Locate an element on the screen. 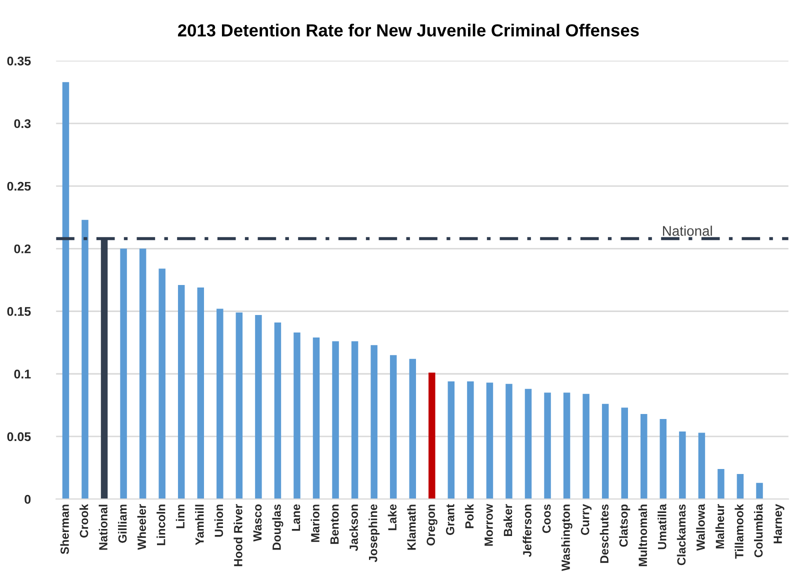 The height and width of the screenshot is (579, 790). y-tick-label: 0 is located at coordinates (27, 499).